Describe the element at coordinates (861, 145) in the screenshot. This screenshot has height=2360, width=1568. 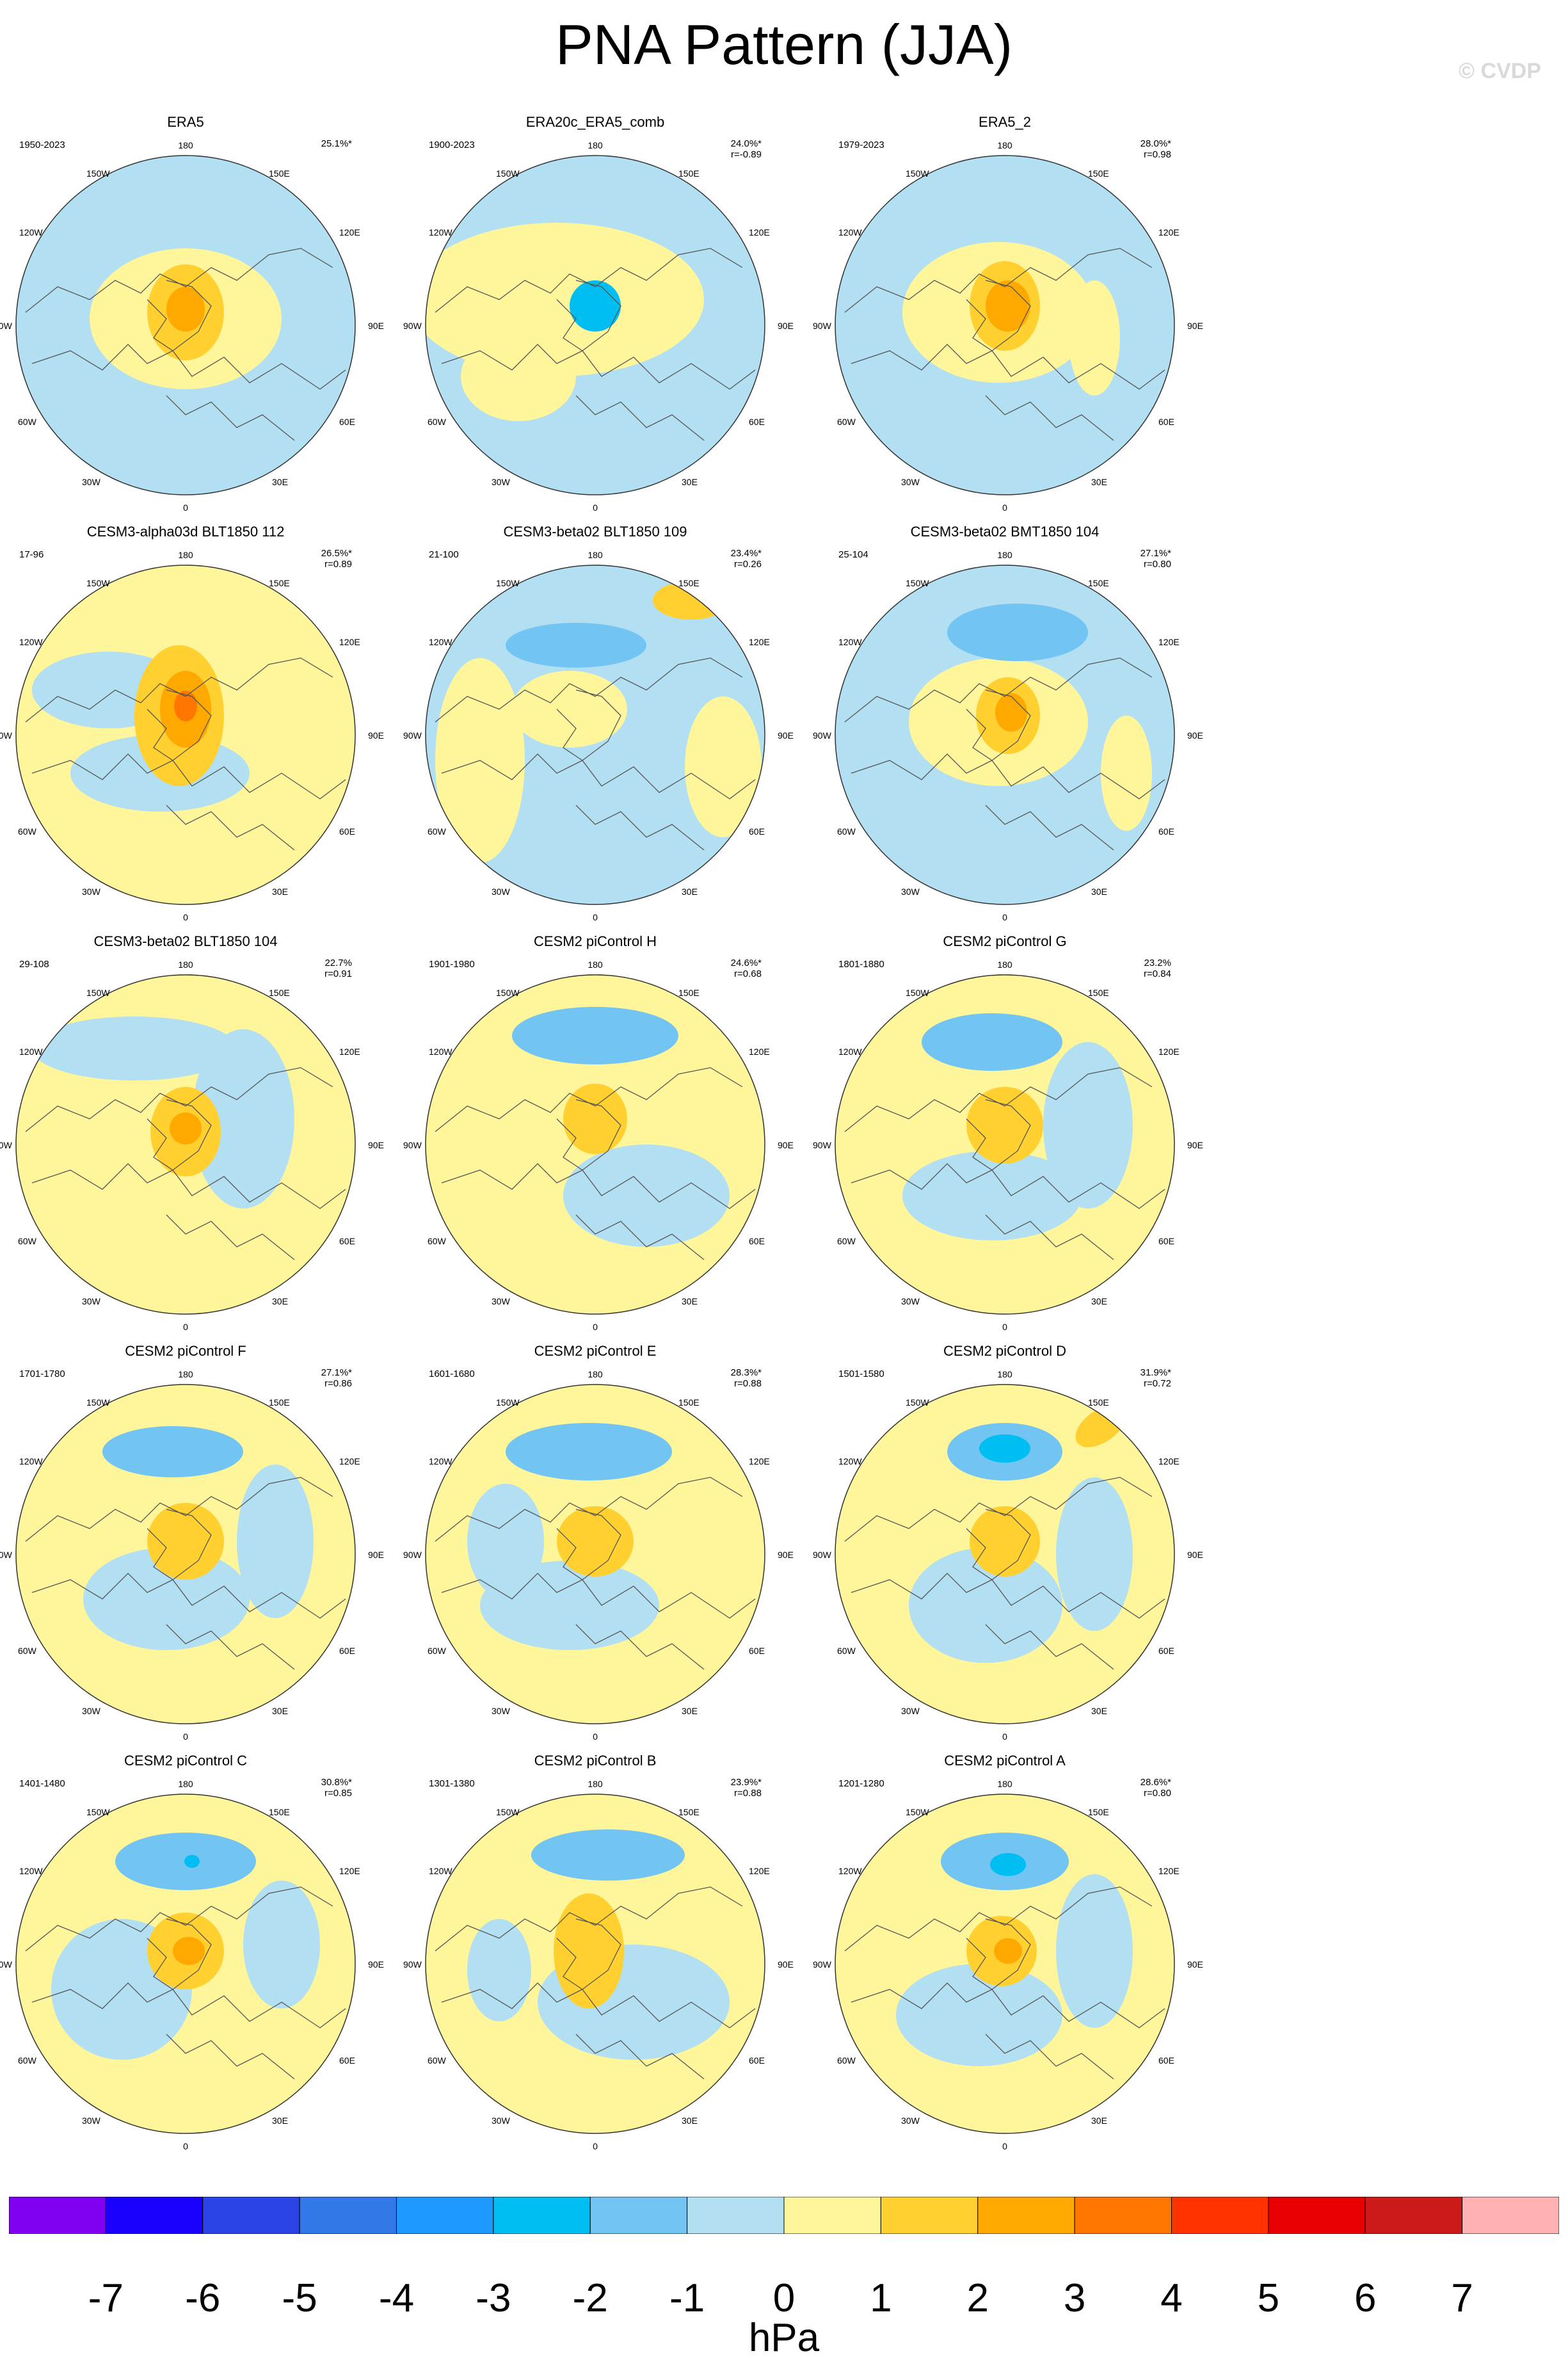
I see `panel-years: 1979-2023` at that location.